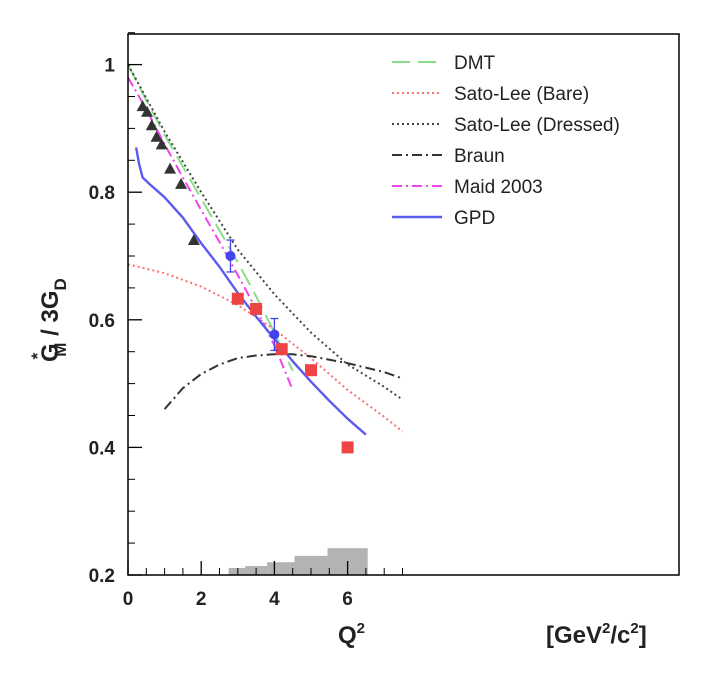 The width and height of the screenshot is (723, 681). I want to click on curve-gpd, so click(250, 291).